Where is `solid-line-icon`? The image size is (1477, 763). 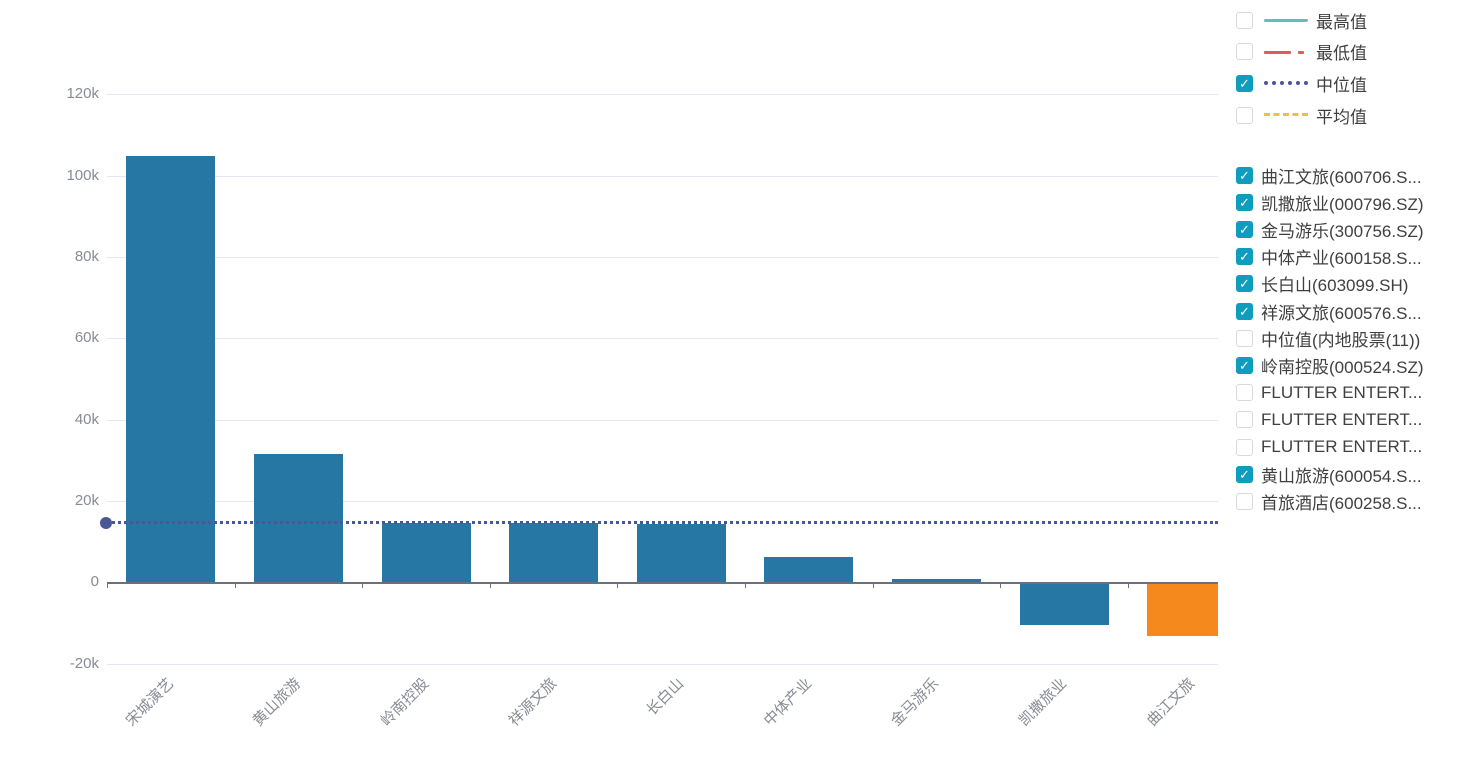
solid-line-icon is located at coordinates (1286, 20).